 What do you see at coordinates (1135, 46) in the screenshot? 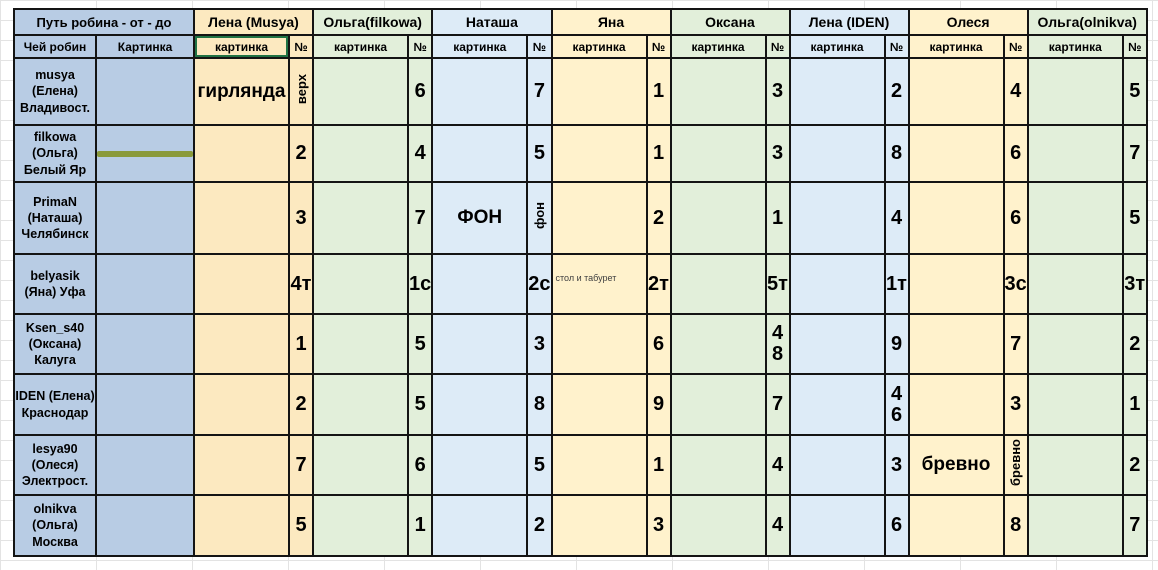
I see `num-subheader-8: №` at bounding box center [1135, 46].